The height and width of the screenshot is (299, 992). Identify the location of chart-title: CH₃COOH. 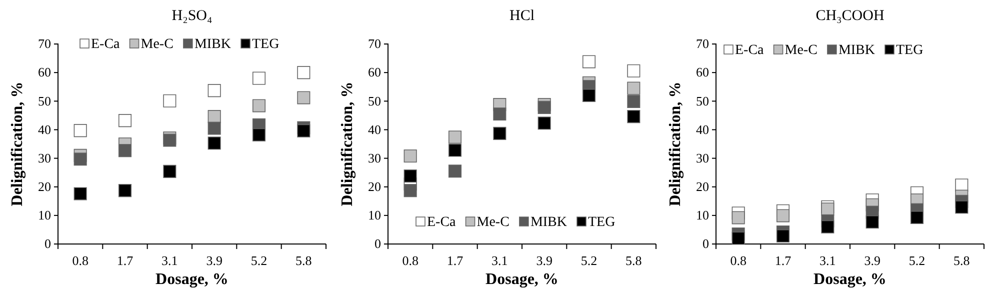
(850, 16).